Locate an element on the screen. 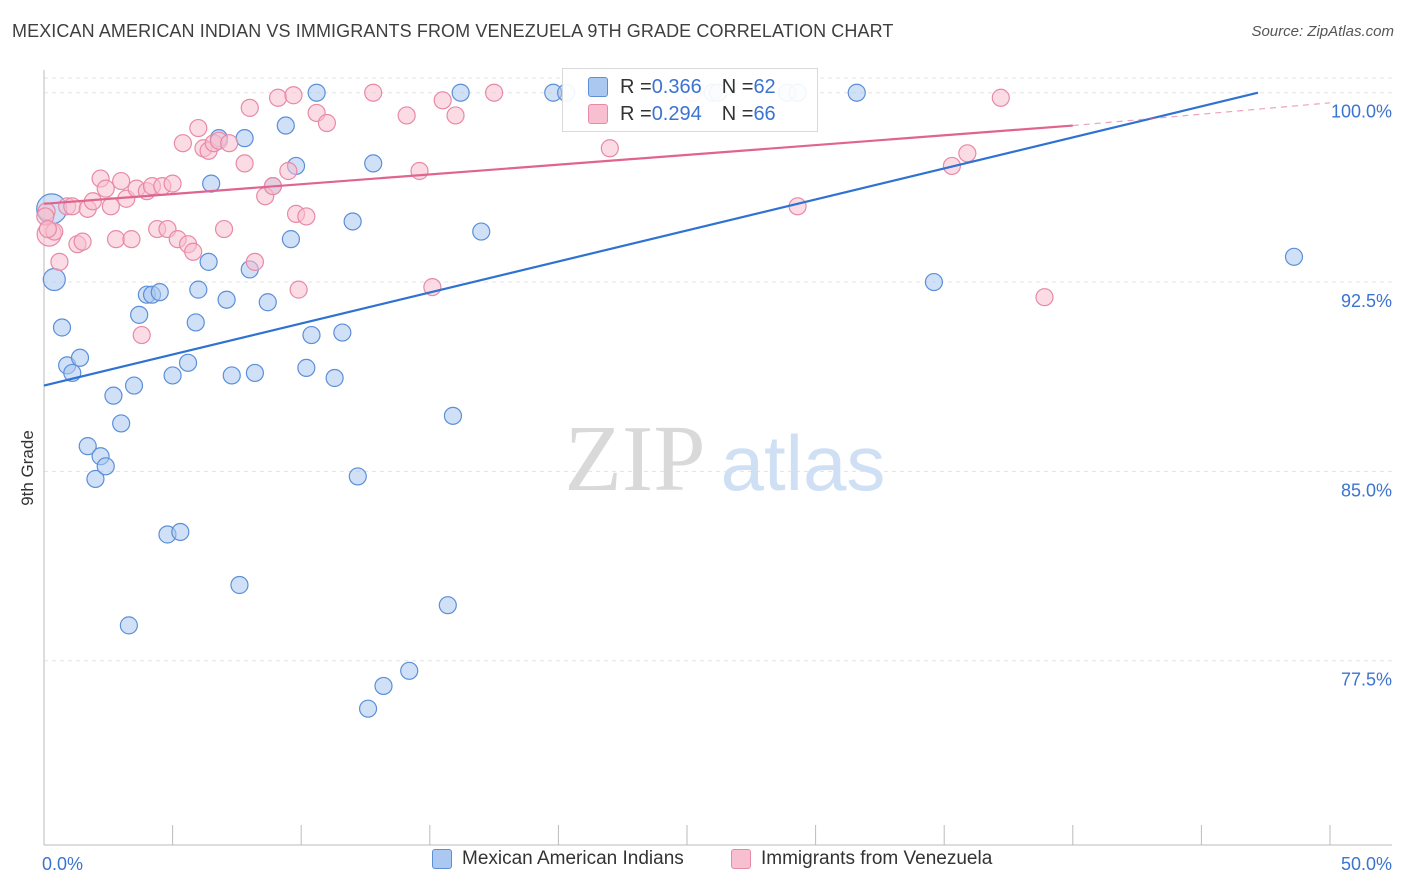  legend-item-series2: Immigrants from Venezuela is located at coordinates (861, 859).